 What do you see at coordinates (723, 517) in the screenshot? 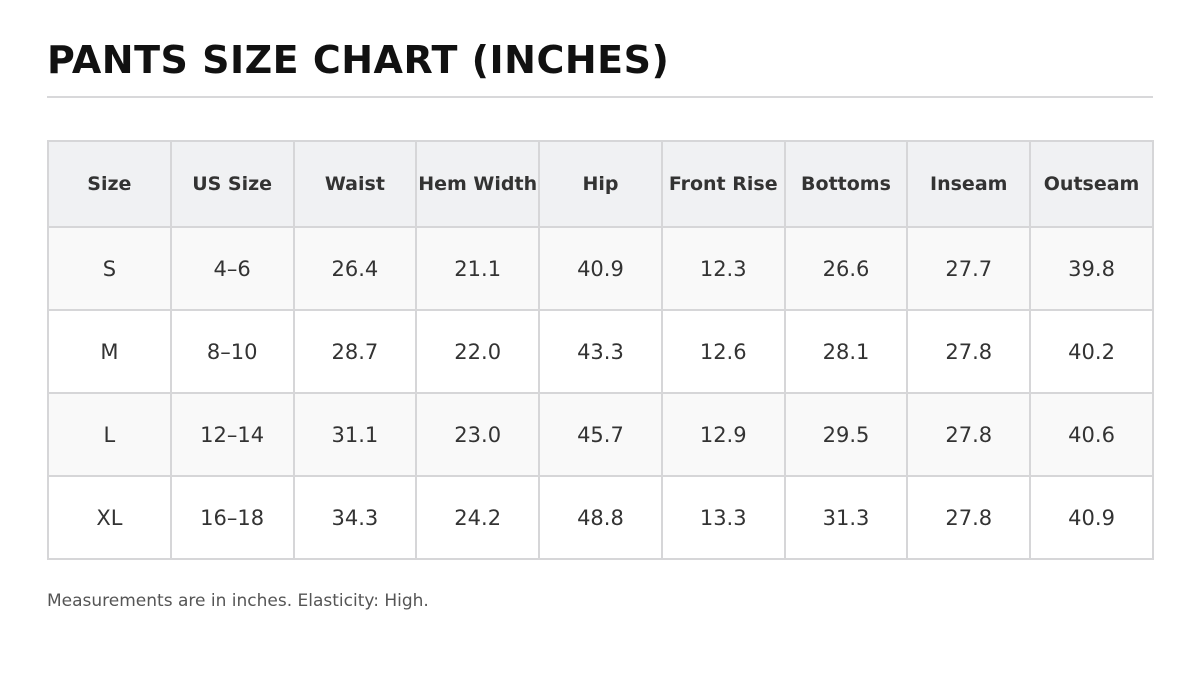
I see `table-cell: 13.3` at bounding box center [723, 517].